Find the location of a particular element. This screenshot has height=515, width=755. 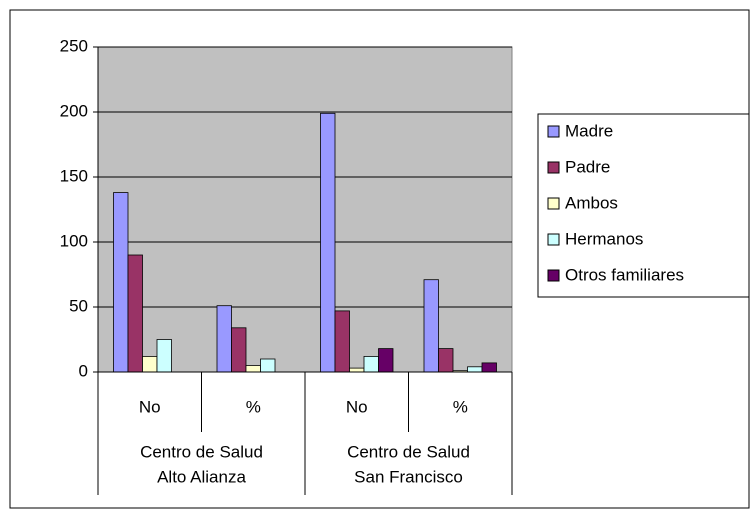

group-label: Alto Alianza is located at coordinates (201, 476).